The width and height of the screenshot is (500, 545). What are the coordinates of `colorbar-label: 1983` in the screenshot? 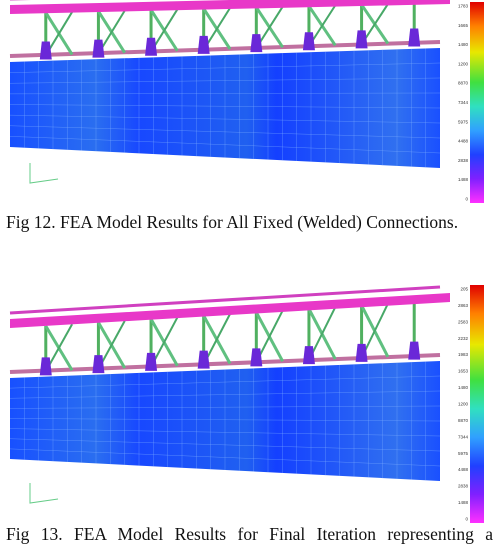 It's located at (463, 354).